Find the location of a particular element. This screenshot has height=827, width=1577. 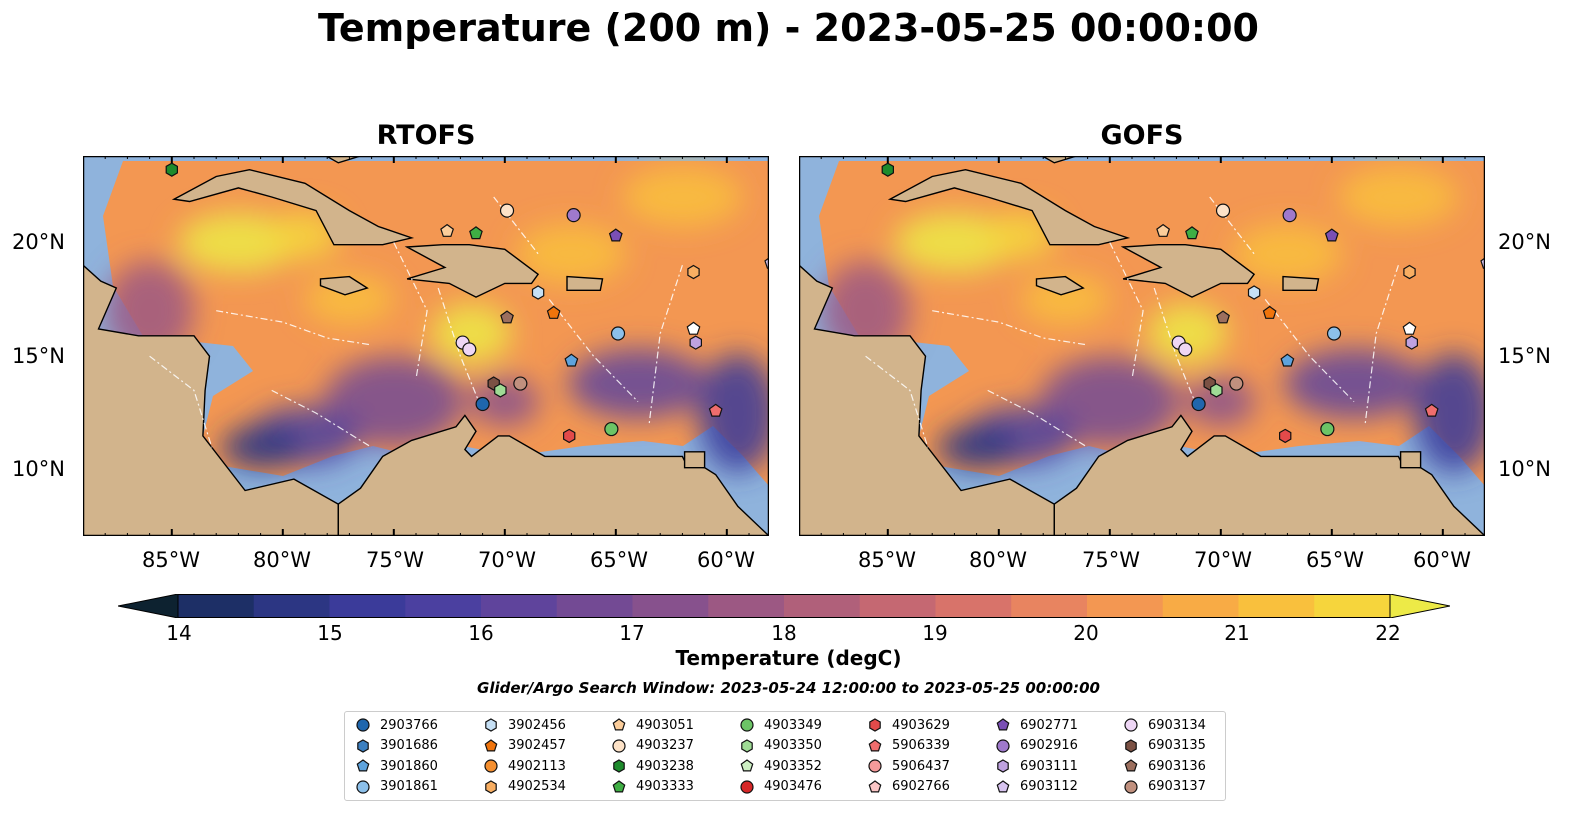

colorbar-graphic is located at coordinates (784, 606).